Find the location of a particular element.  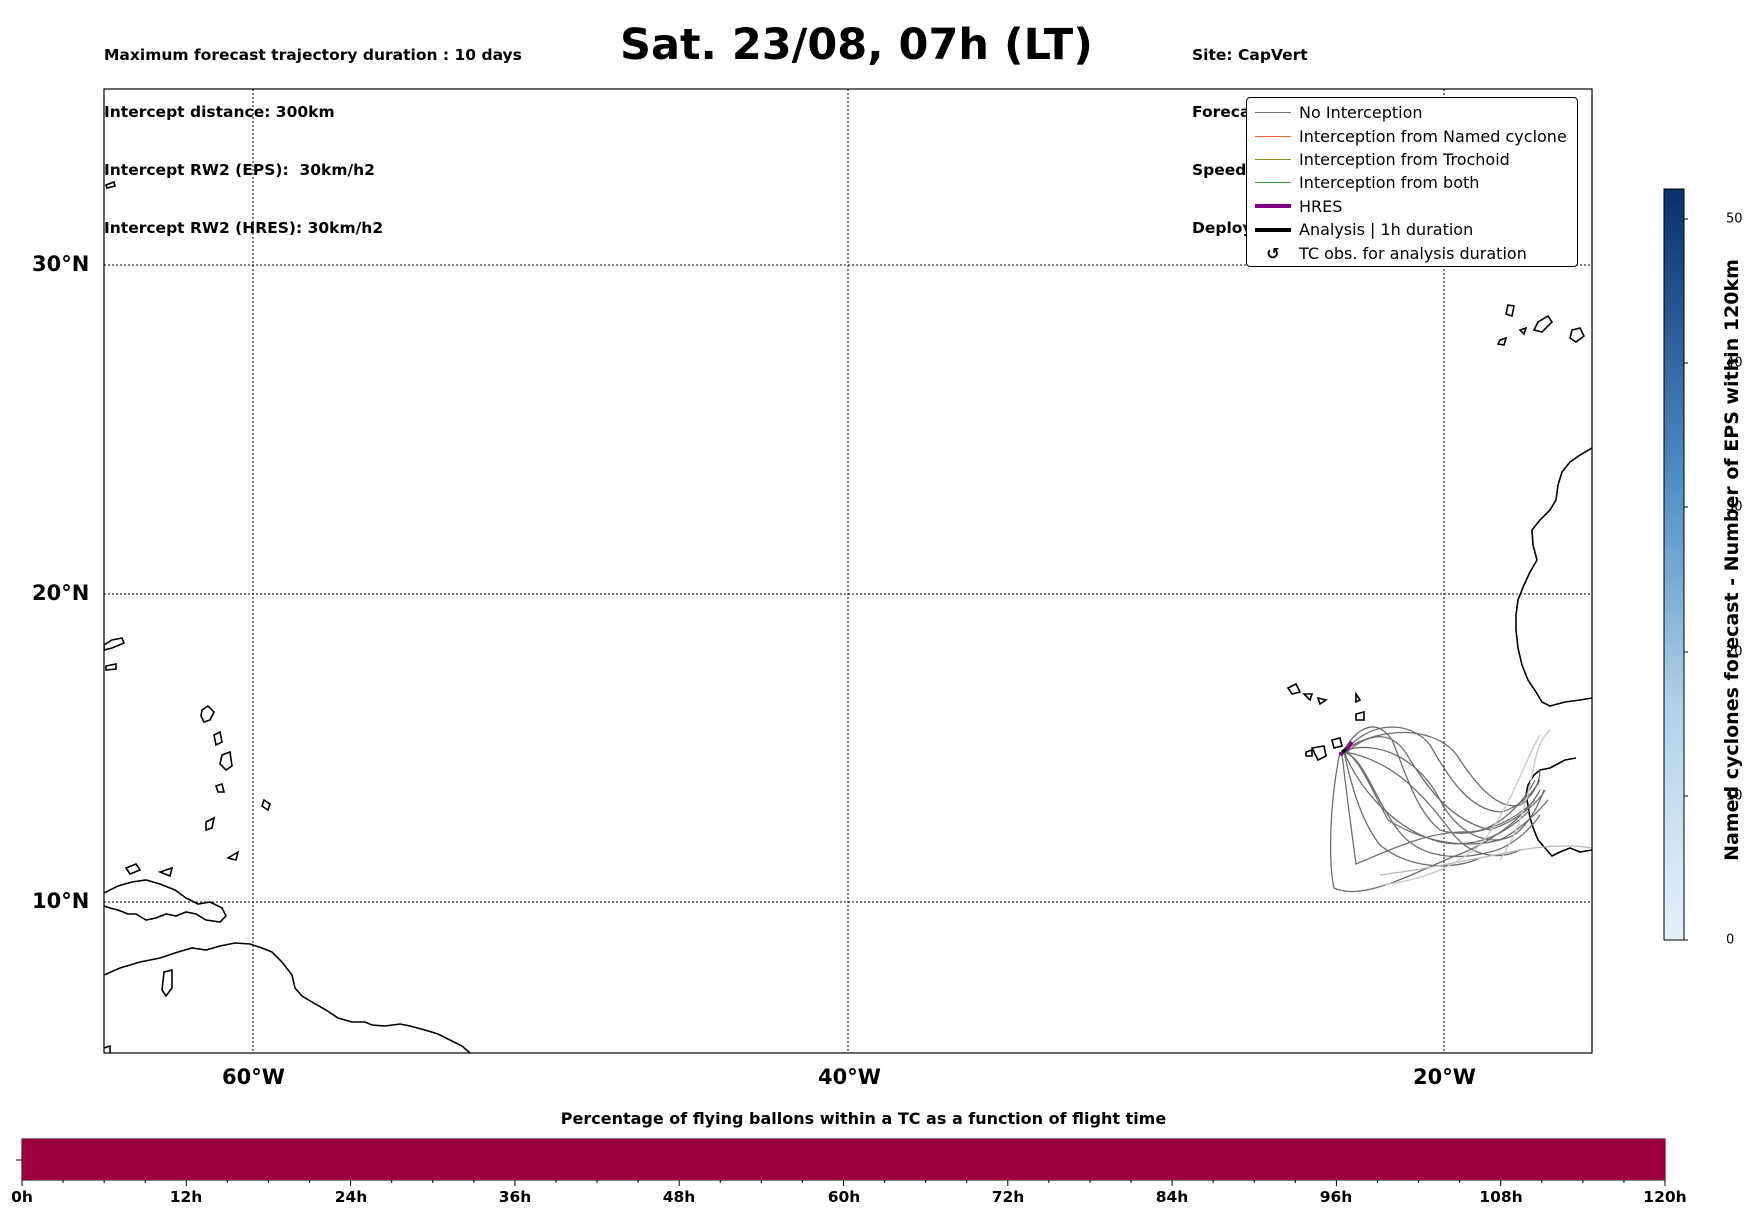

progress-tick-label: 108h is located at coordinates (1501, 1197).